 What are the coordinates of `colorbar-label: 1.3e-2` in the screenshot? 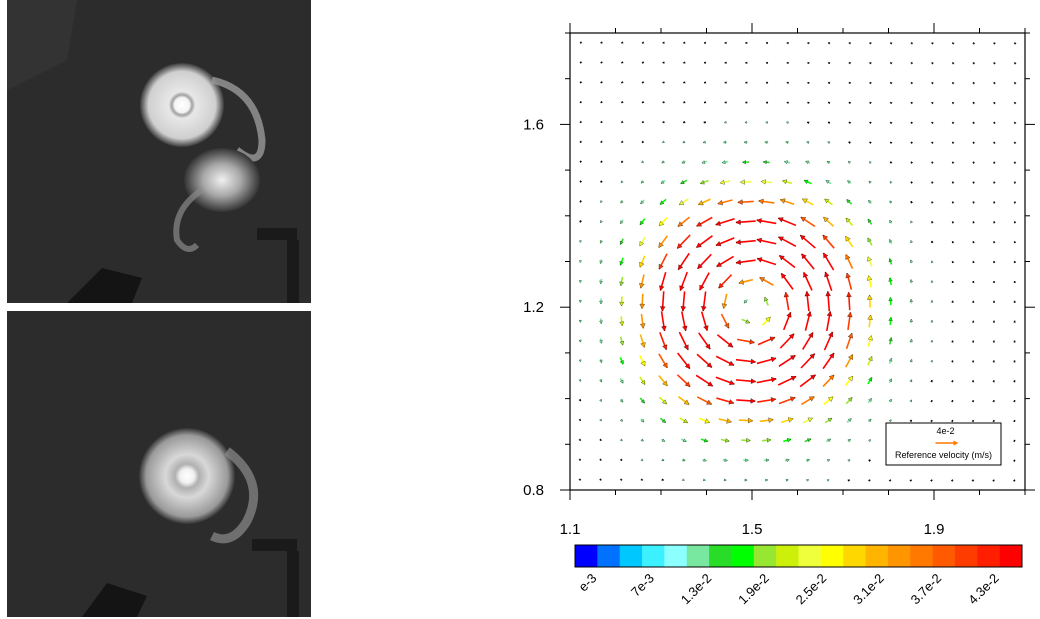 It's located at (696, 589).